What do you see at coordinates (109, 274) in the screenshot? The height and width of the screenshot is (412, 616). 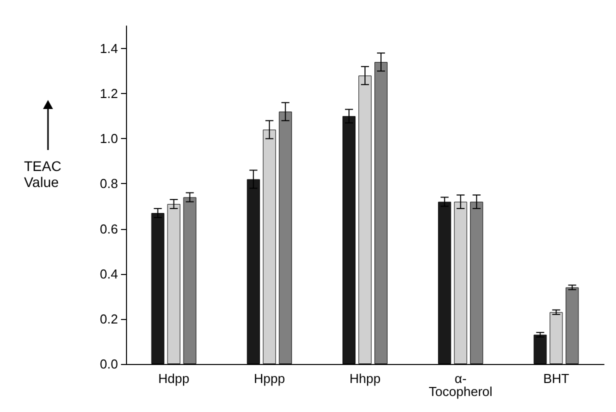 I see `y-tick-label: 0.4` at bounding box center [109, 274].